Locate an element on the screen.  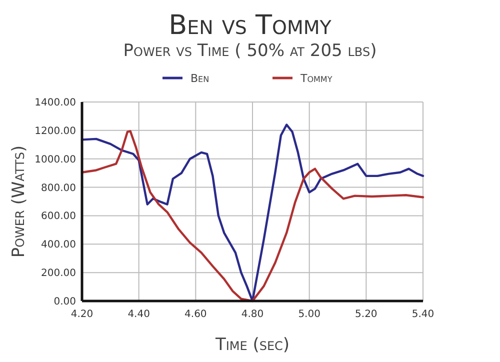
x-tick-label: 4.40 is located at coordinates (139, 314).